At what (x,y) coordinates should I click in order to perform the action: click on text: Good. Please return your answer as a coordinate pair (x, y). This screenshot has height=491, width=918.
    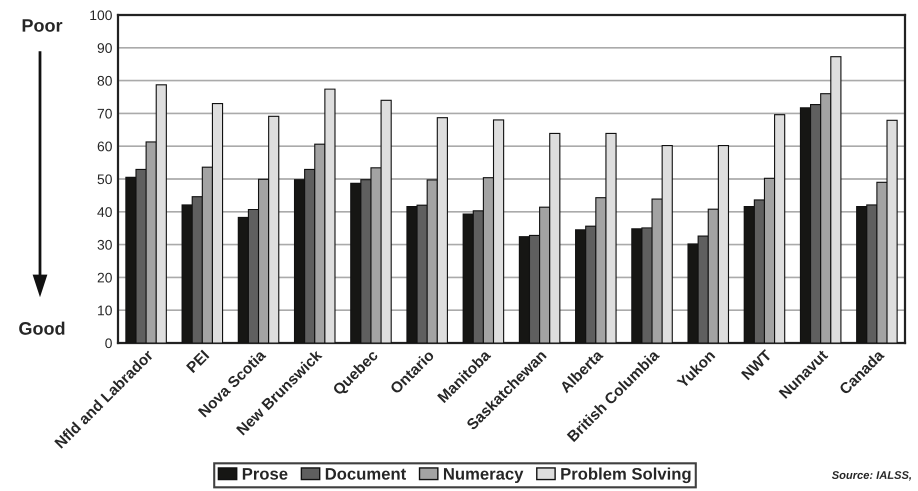
    Looking at the image, I should click on (41, 328).